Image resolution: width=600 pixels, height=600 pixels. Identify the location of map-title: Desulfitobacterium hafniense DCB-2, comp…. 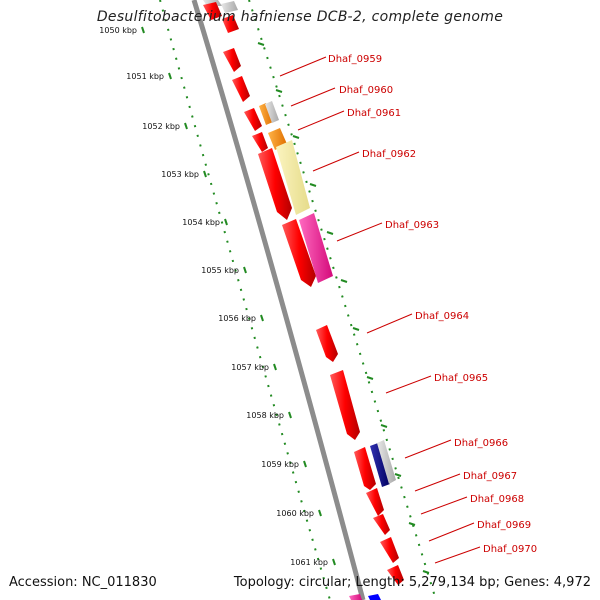
(300, 17).